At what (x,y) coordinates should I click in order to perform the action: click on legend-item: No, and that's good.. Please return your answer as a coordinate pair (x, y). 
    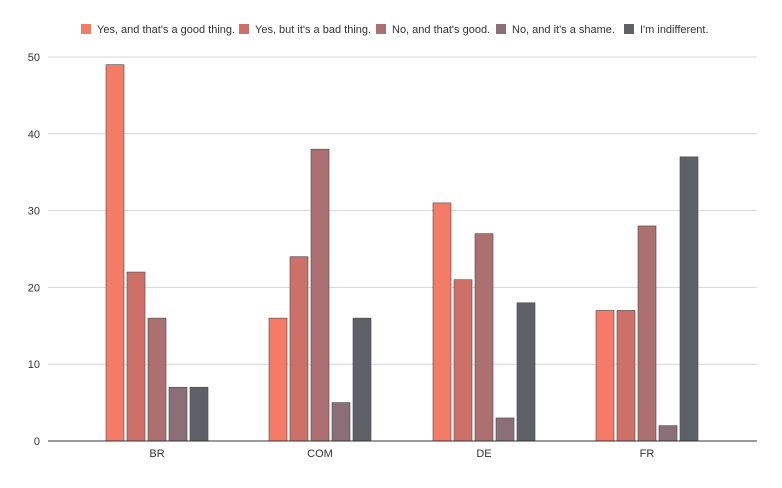
    Looking at the image, I should click on (433, 30).